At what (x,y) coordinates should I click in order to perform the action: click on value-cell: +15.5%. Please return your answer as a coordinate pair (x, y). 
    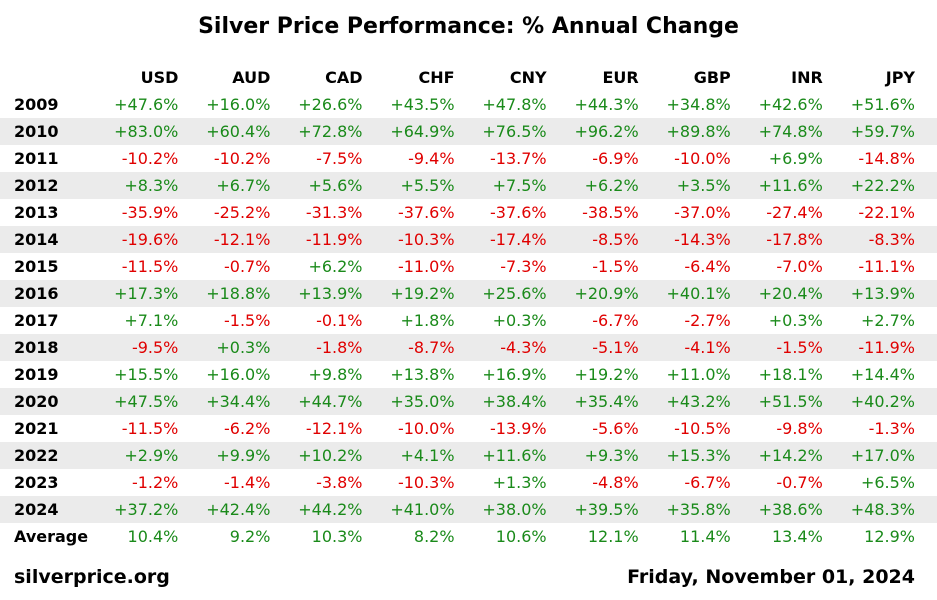
    Looking at the image, I should click on (146, 374).